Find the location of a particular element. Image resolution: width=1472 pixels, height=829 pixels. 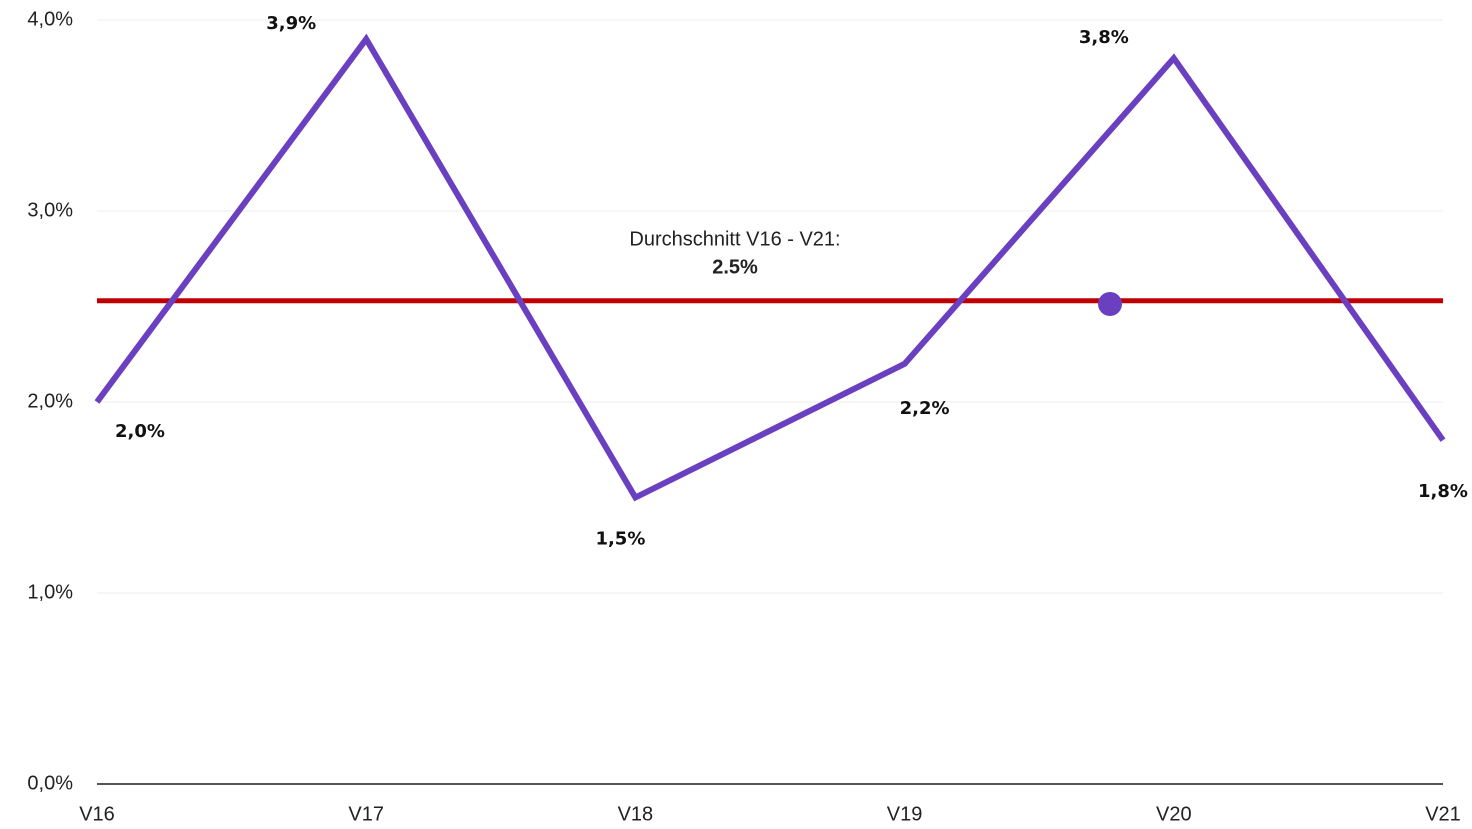

y-tick-label: 3,0% is located at coordinates (50, 210).